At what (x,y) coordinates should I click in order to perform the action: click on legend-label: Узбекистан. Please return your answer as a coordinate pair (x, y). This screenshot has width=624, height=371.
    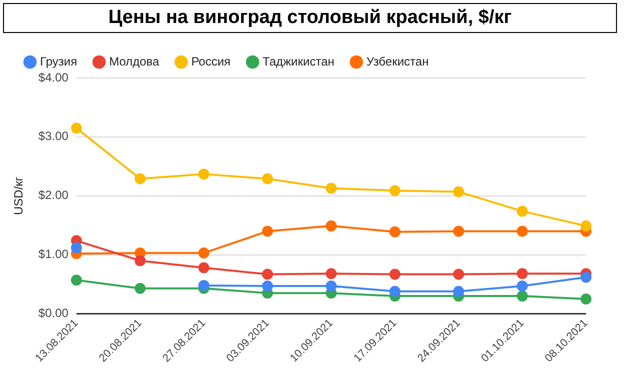
    Looking at the image, I should click on (397, 61).